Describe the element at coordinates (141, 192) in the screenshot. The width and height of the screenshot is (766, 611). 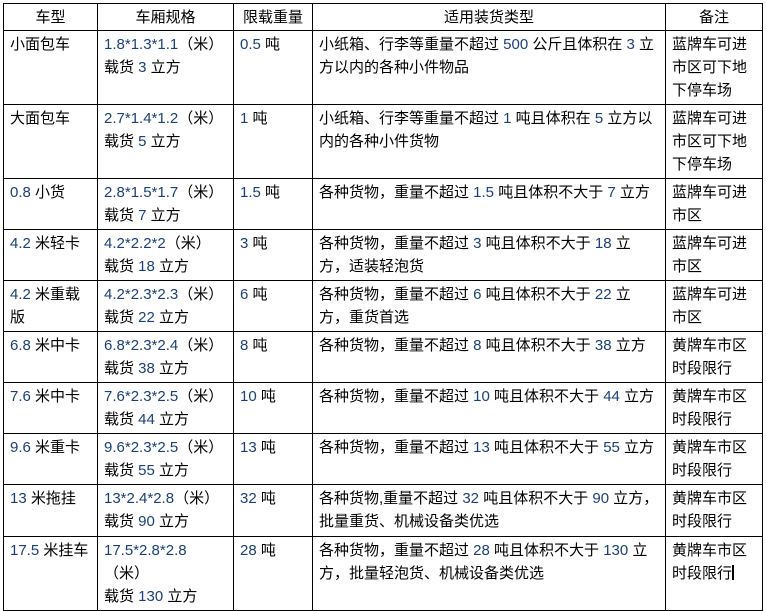
I see `number-text: 2.8*1.5*1.7` at that location.